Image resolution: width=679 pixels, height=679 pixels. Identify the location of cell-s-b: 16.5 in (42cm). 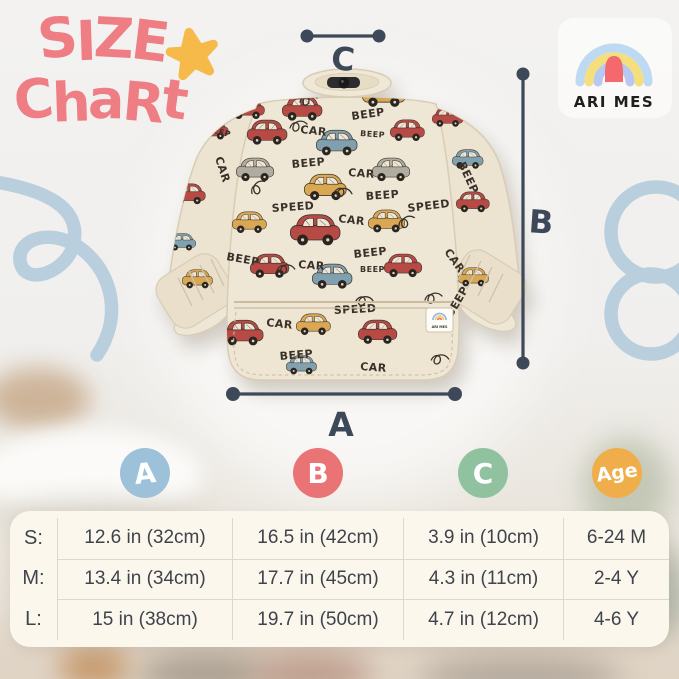
(317, 538).